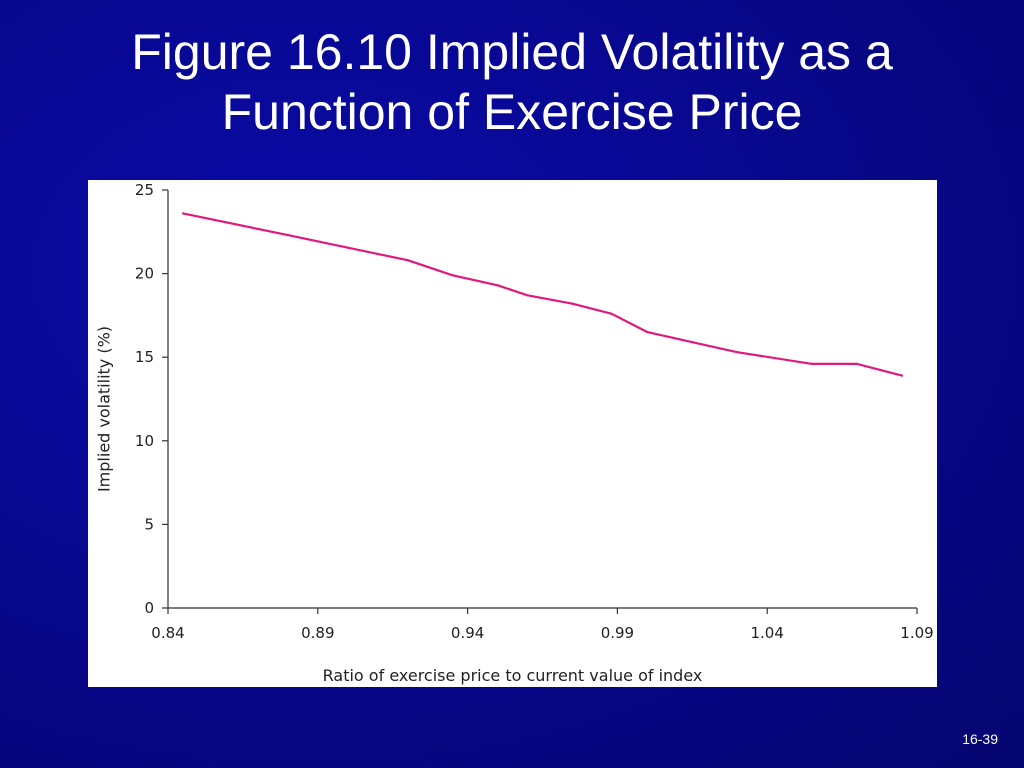  Describe the element at coordinates (512, 112) in the screenshot. I see `slide-title-line-2: Function of Exercise Price` at that location.